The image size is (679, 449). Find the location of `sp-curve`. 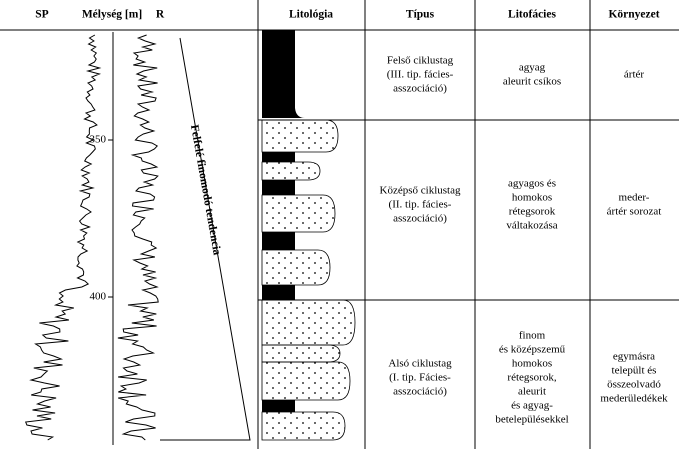

sp-curve is located at coordinates (63, 237).